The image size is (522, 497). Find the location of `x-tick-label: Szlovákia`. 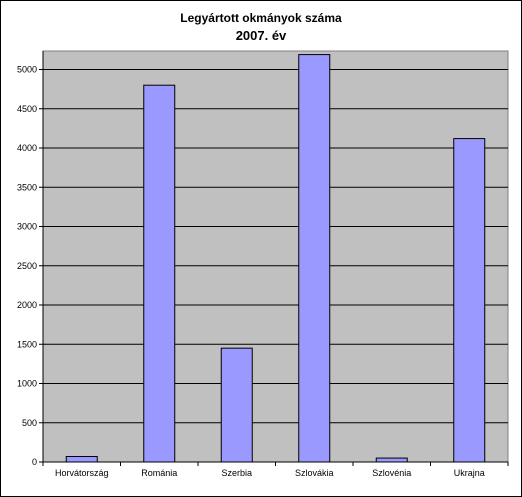

x-tick-label: Szlovákia is located at coordinates (314, 473).